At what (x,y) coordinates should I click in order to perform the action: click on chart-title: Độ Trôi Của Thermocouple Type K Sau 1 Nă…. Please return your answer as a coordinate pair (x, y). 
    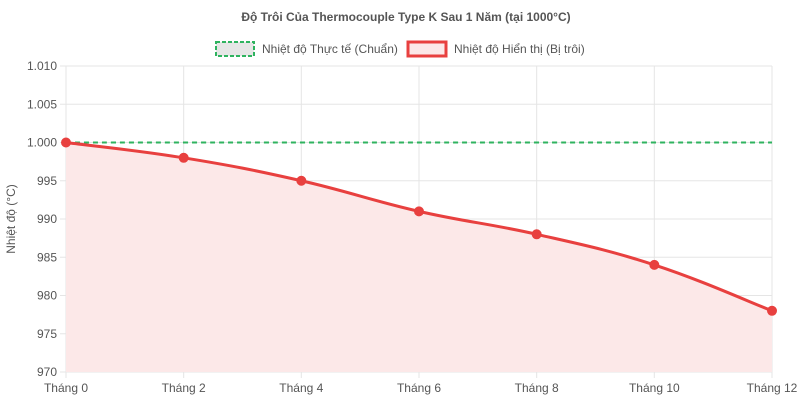
    Looking at the image, I should click on (405, 17).